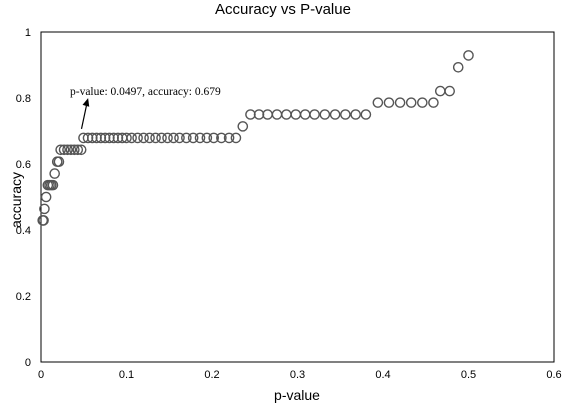 This screenshot has height=407, width=566. What do you see at coordinates (553, 375) in the screenshot?
I see `x-tick-label: 0.6` at bounding box center [553, 375].